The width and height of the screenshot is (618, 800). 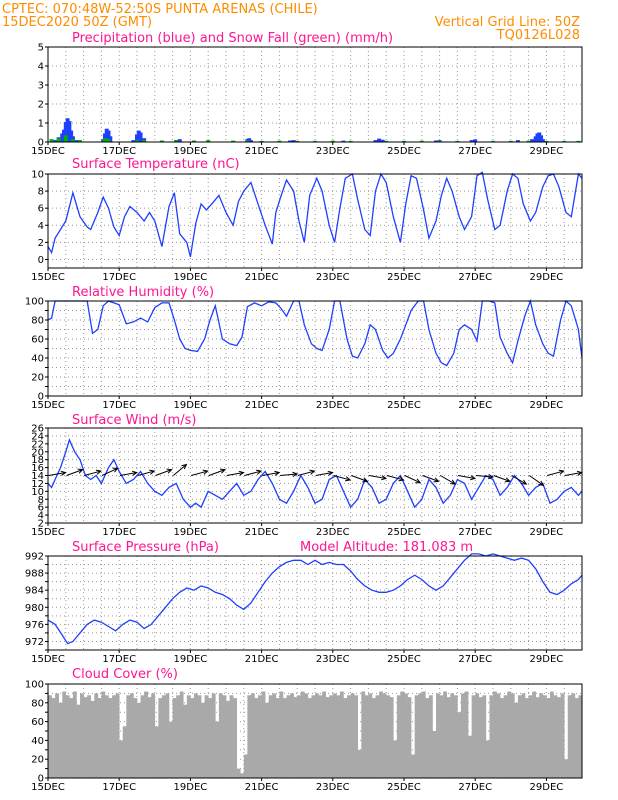 I want to click on x-tick-label: 23DEC, so click(x=333, y=405).